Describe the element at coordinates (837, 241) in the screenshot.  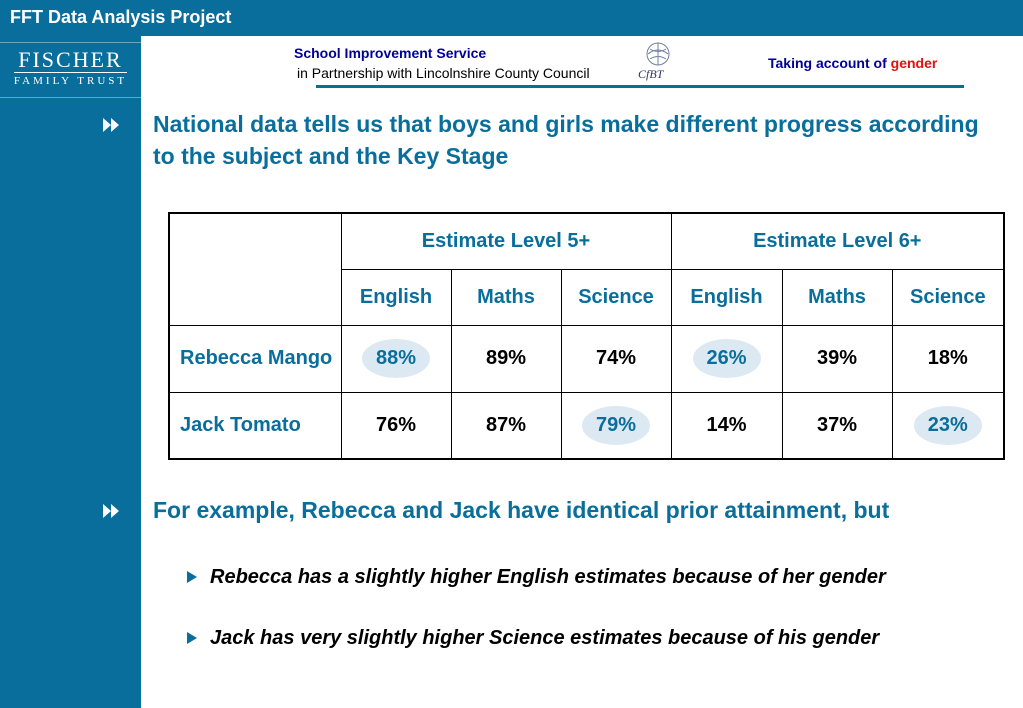
I see `group-header-level6: Estimate Level 6+` at that location.